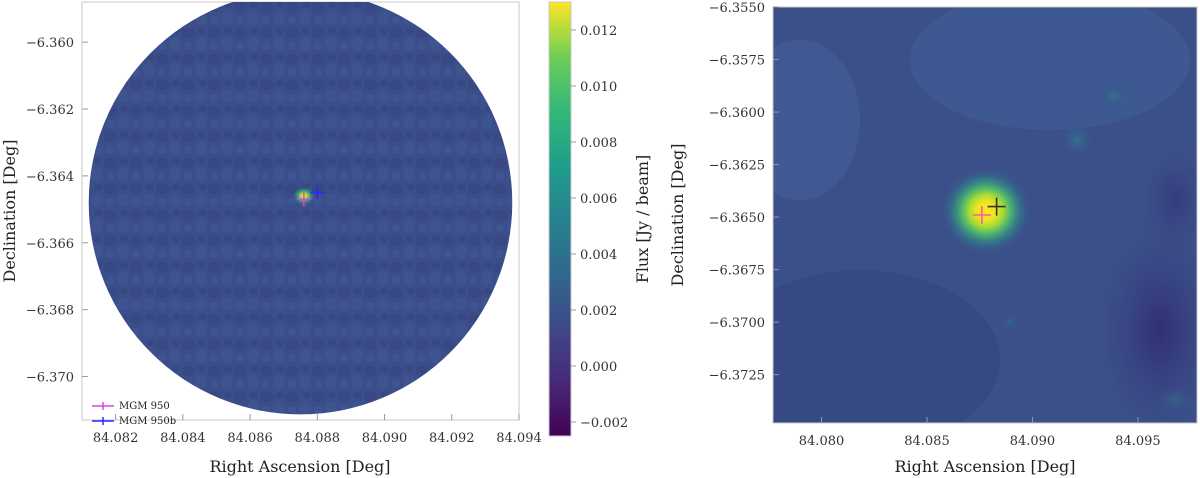 The height and width of the screenshot is (478, 1200). Describe the element at coordinates (50, 378) in the screenshot. I see `left-y-tick-label: −6.370` at that location.